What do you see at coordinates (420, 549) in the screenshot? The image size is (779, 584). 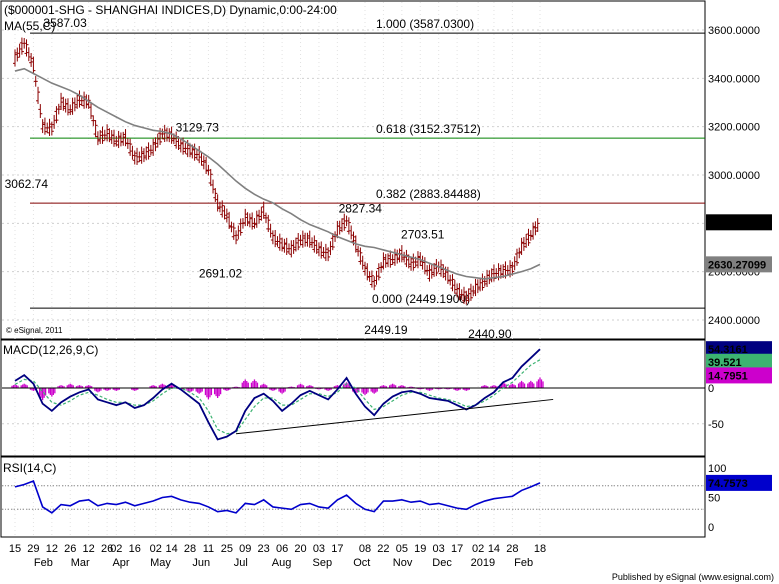 I see `x-day-label: 19` at bounding box center [420, 549].